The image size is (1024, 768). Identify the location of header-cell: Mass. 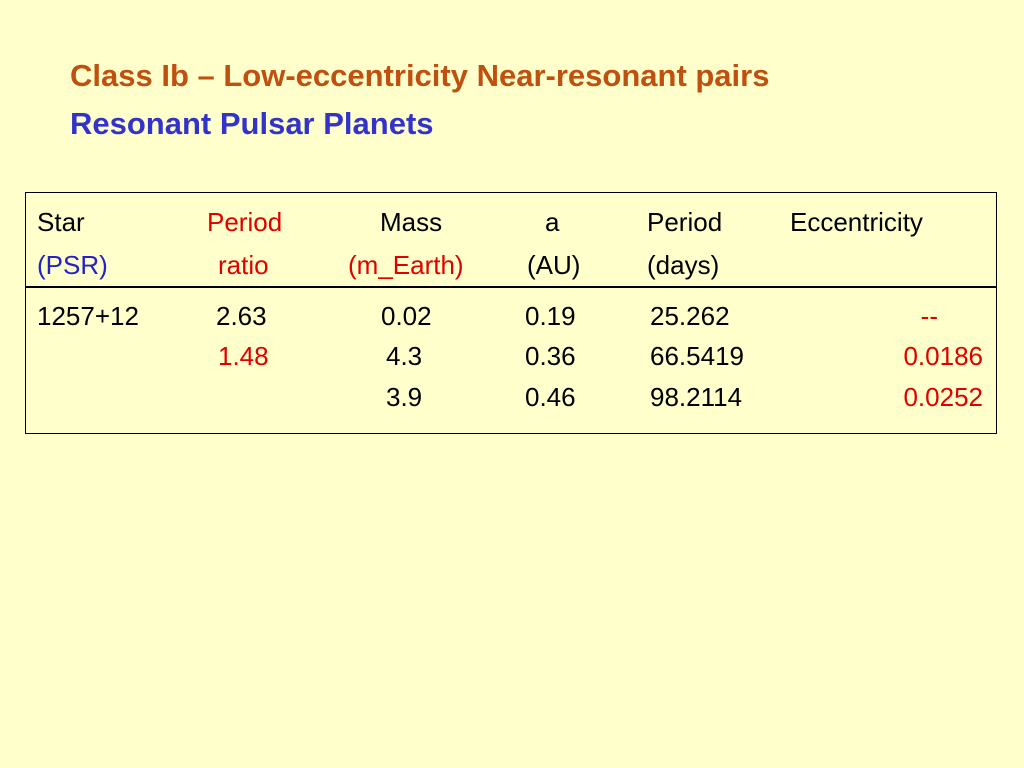
(411, 222).